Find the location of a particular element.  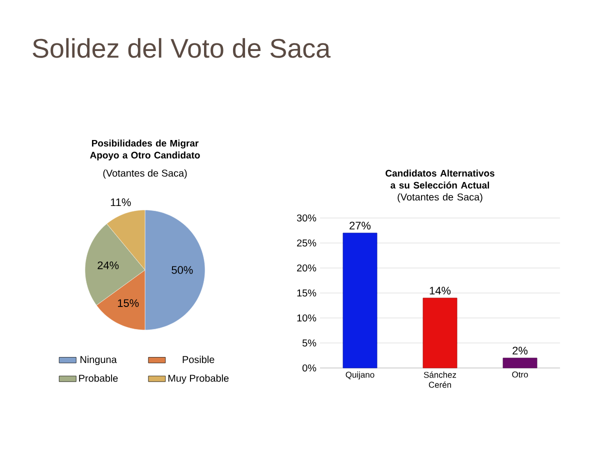

chart-title: Posibilidades de Migrar Apoyo a Otro Candidato is located at coordinates (145, 150).